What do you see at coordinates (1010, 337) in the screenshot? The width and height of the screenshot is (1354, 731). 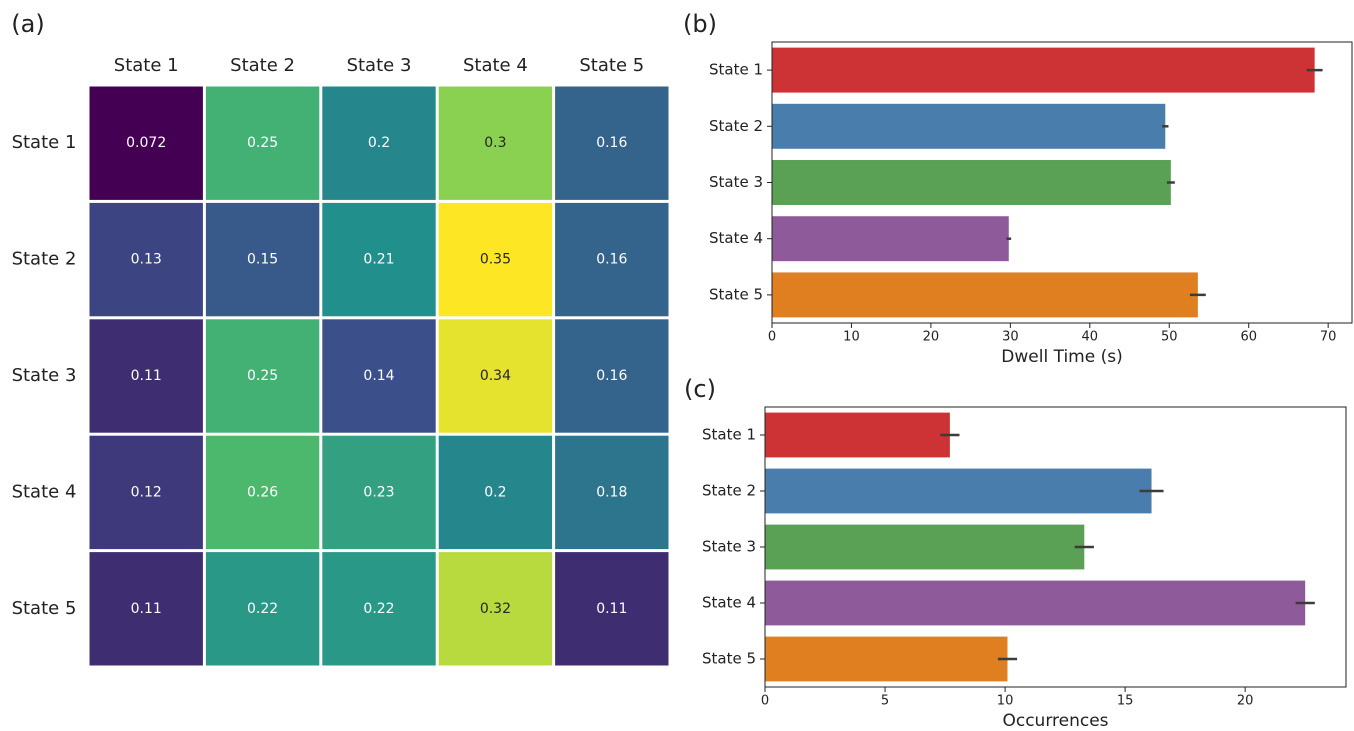 I see `x-tick-label: 30` at bounding box center [1010, 337].